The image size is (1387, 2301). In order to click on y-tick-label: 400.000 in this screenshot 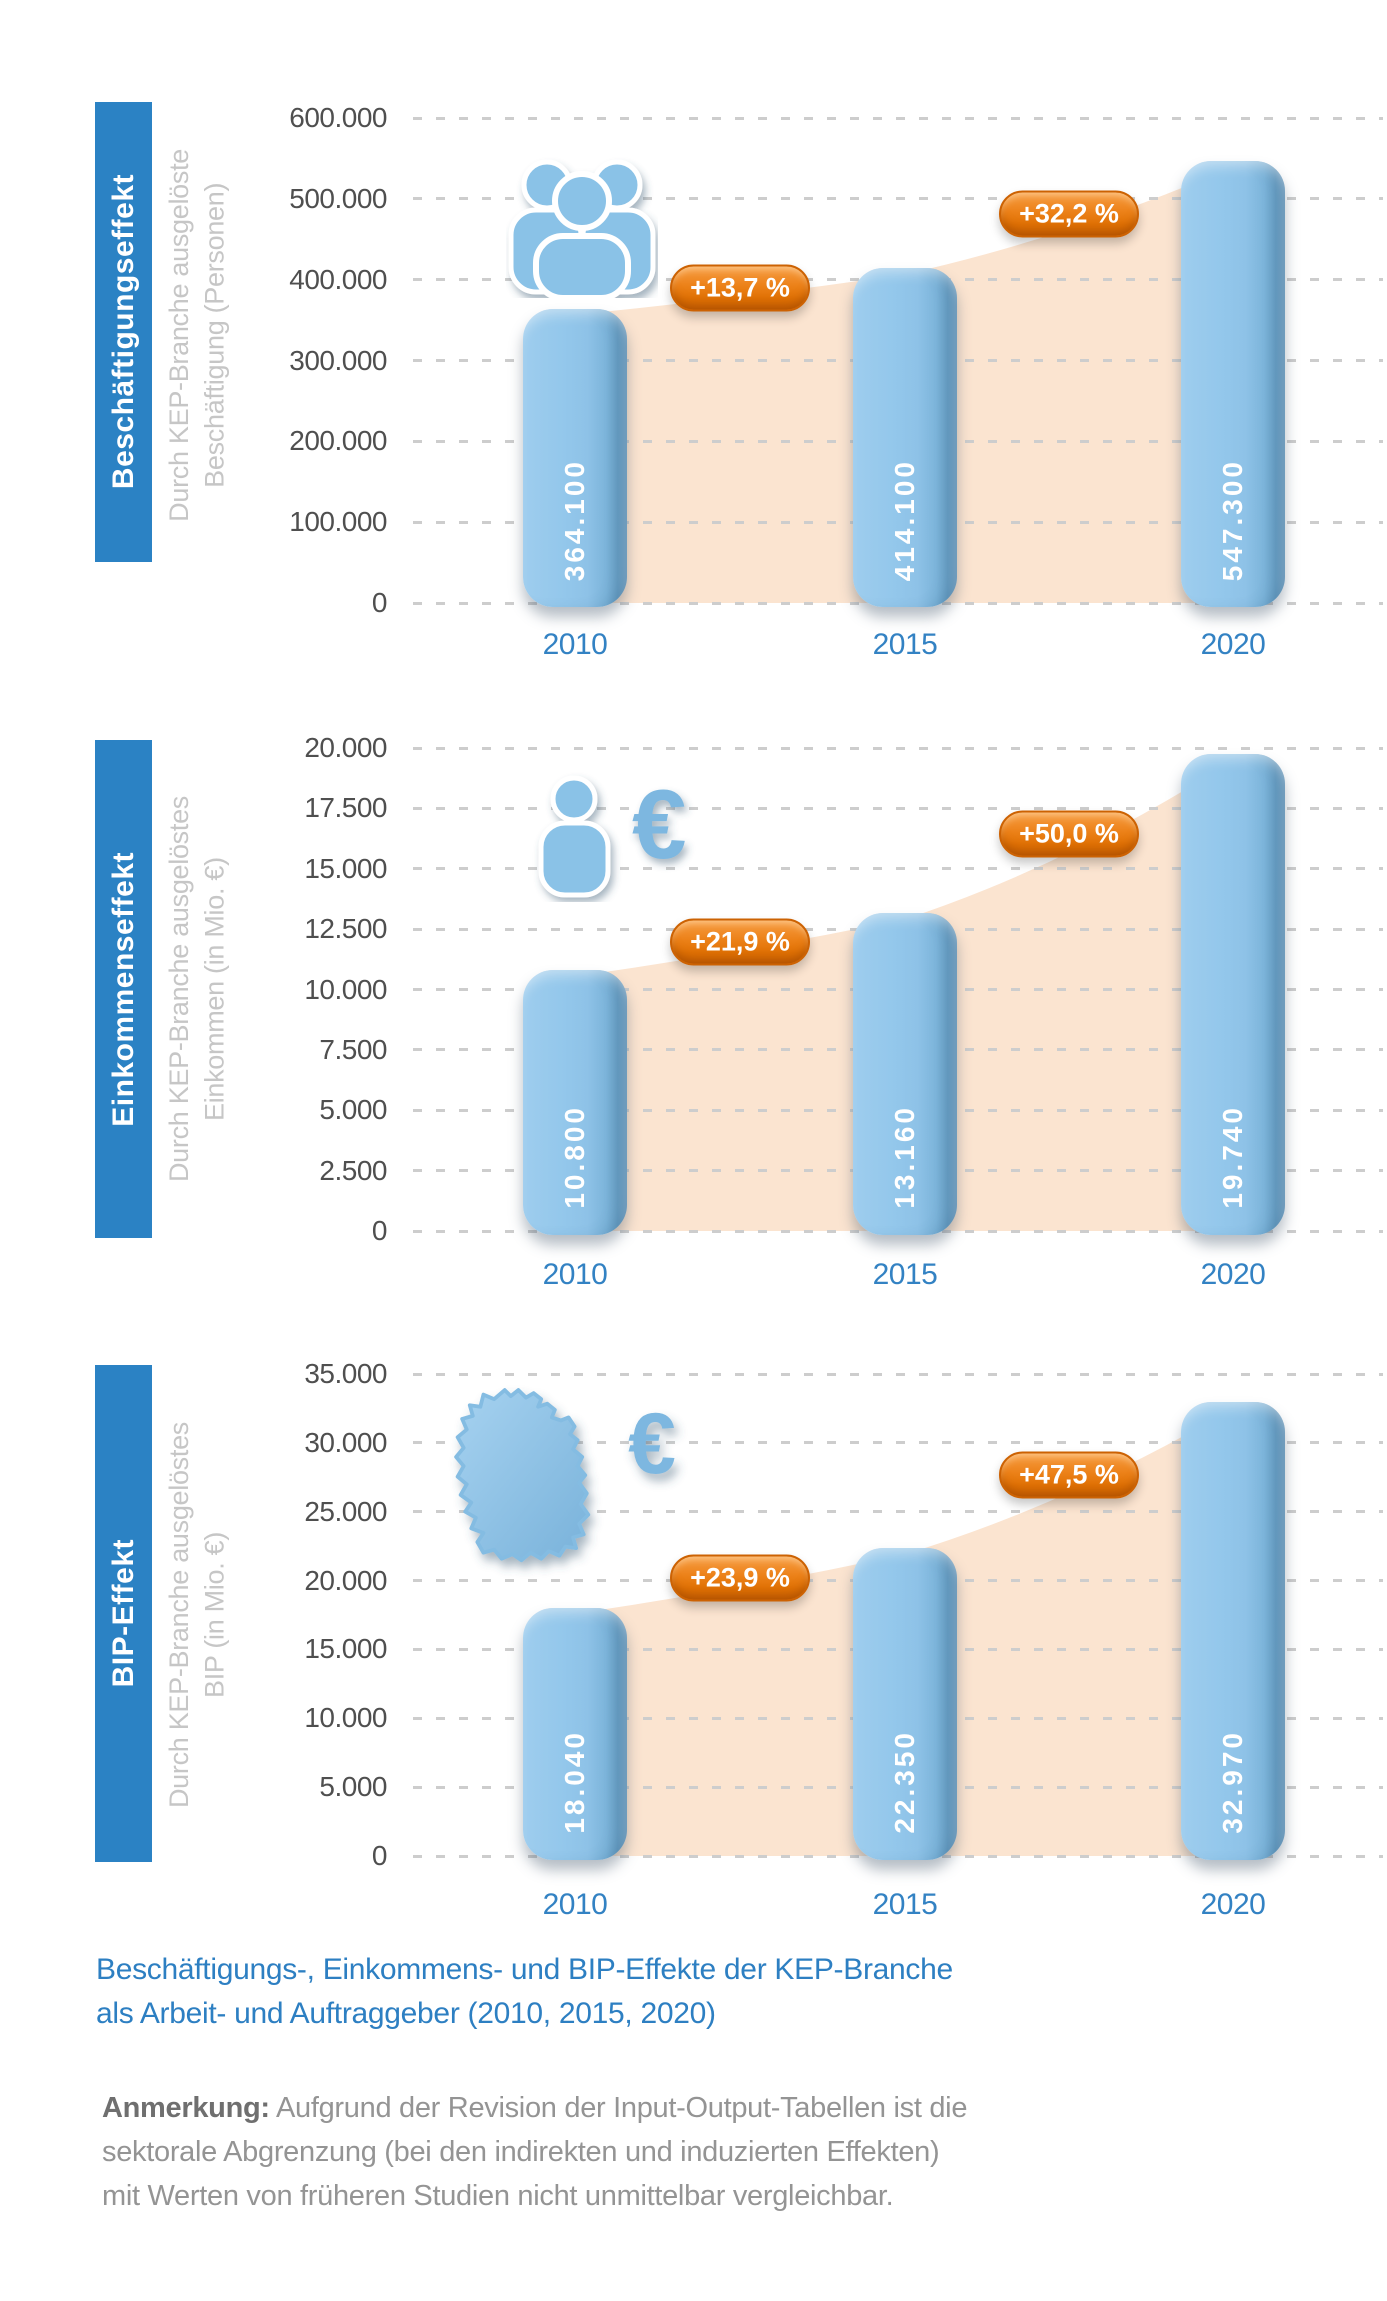, I will do `click(338, 279)`.